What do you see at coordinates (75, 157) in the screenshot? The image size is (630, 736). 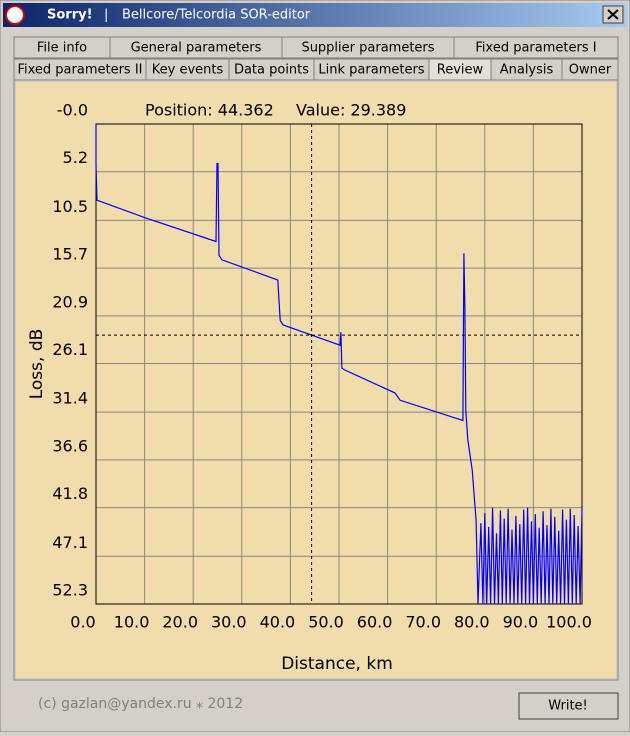 I see `y-tick-label: 5.2` at bounding box center [75, 157].